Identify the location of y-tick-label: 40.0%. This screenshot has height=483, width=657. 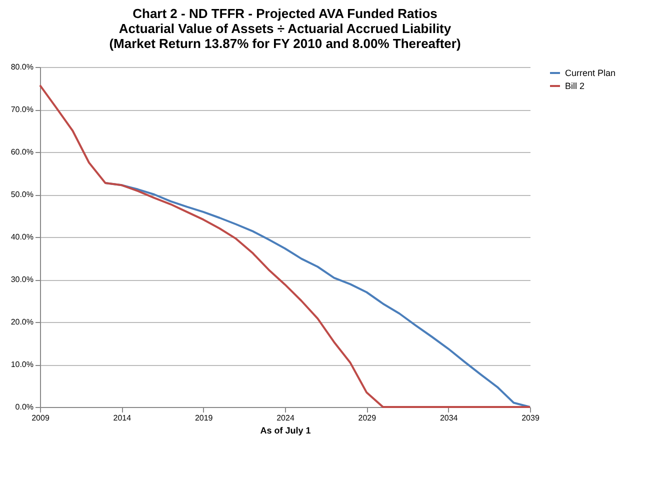
(22, 237).